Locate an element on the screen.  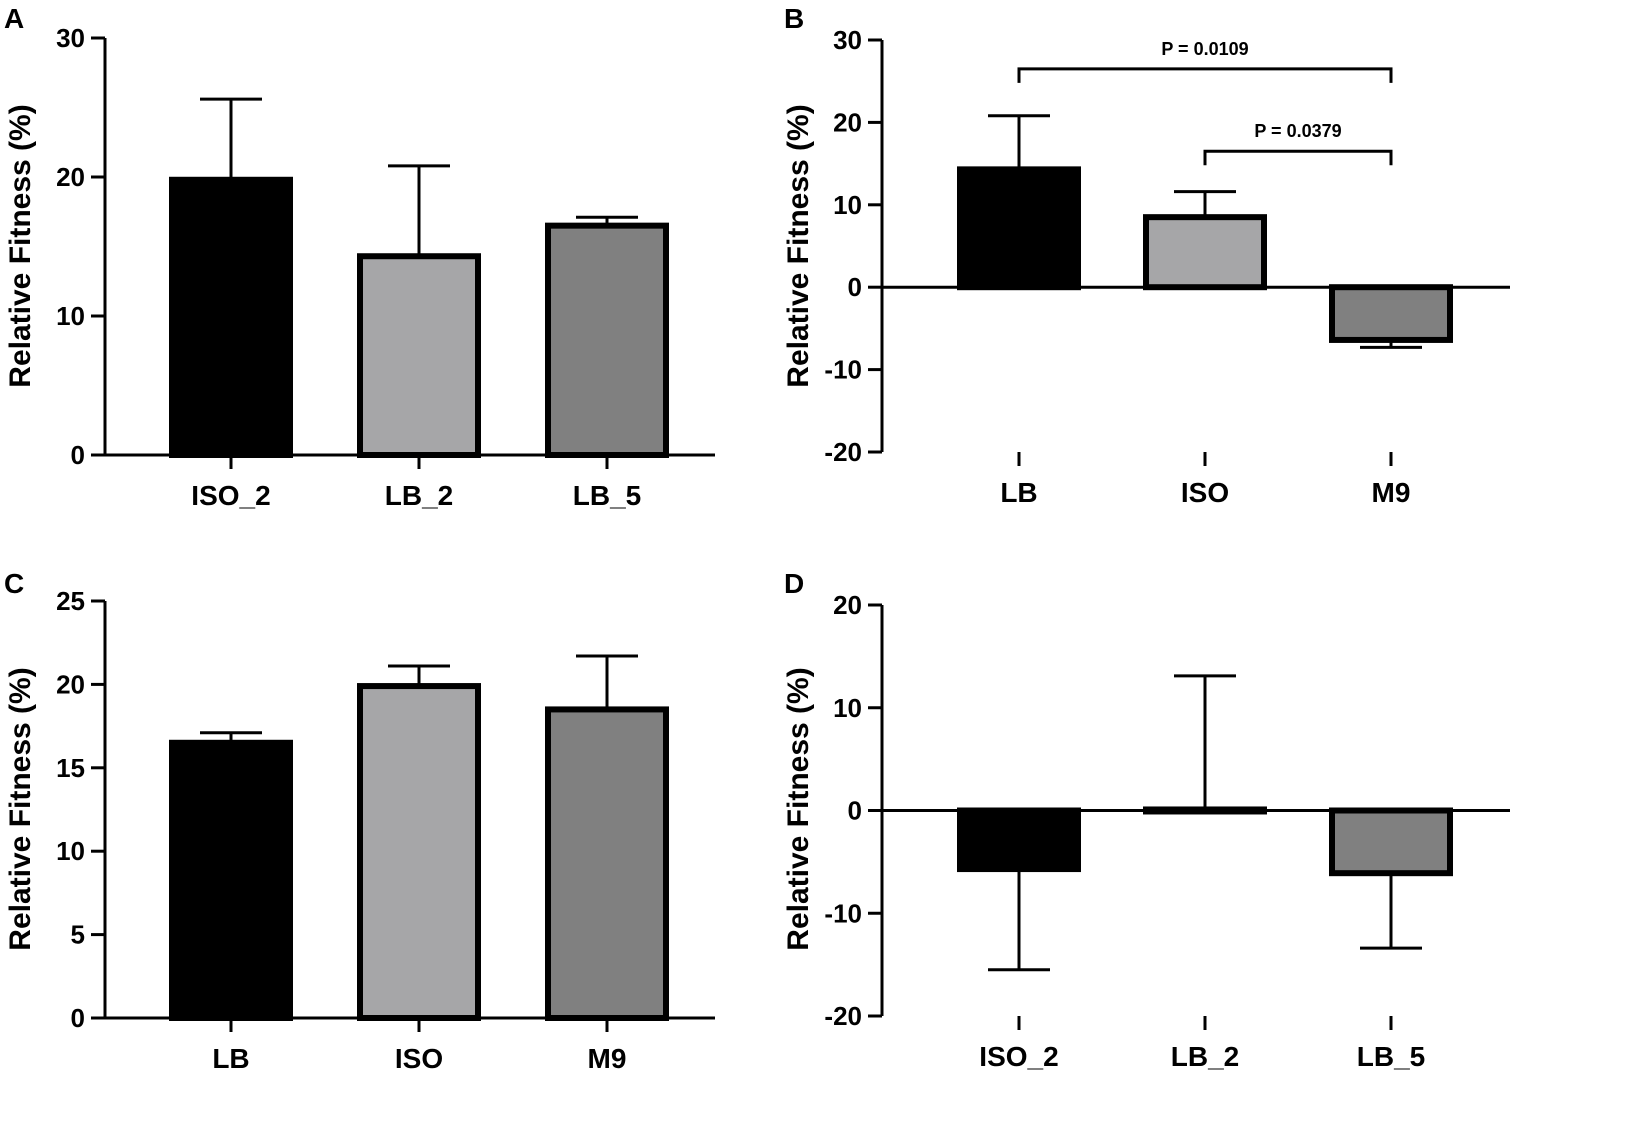
panel-letter-b: B is located at coordinates (794, 18).